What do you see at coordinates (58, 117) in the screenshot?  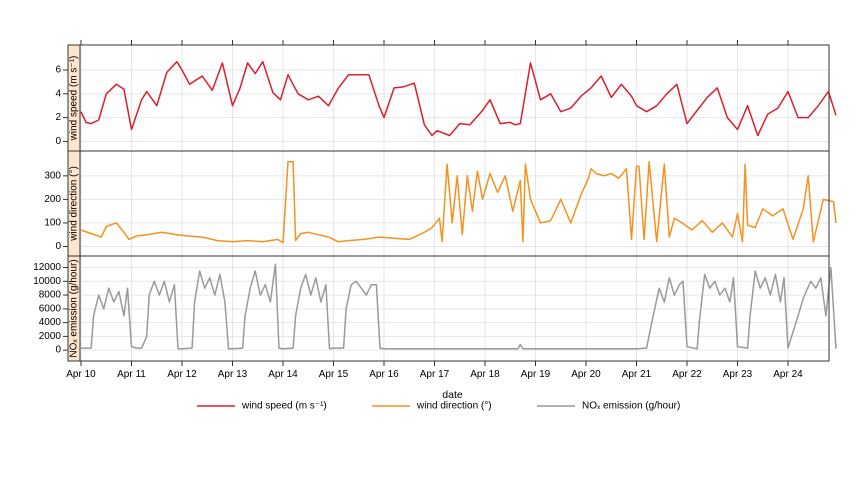 I see `y-tick-label: 2` at bounding box center [58, 117].